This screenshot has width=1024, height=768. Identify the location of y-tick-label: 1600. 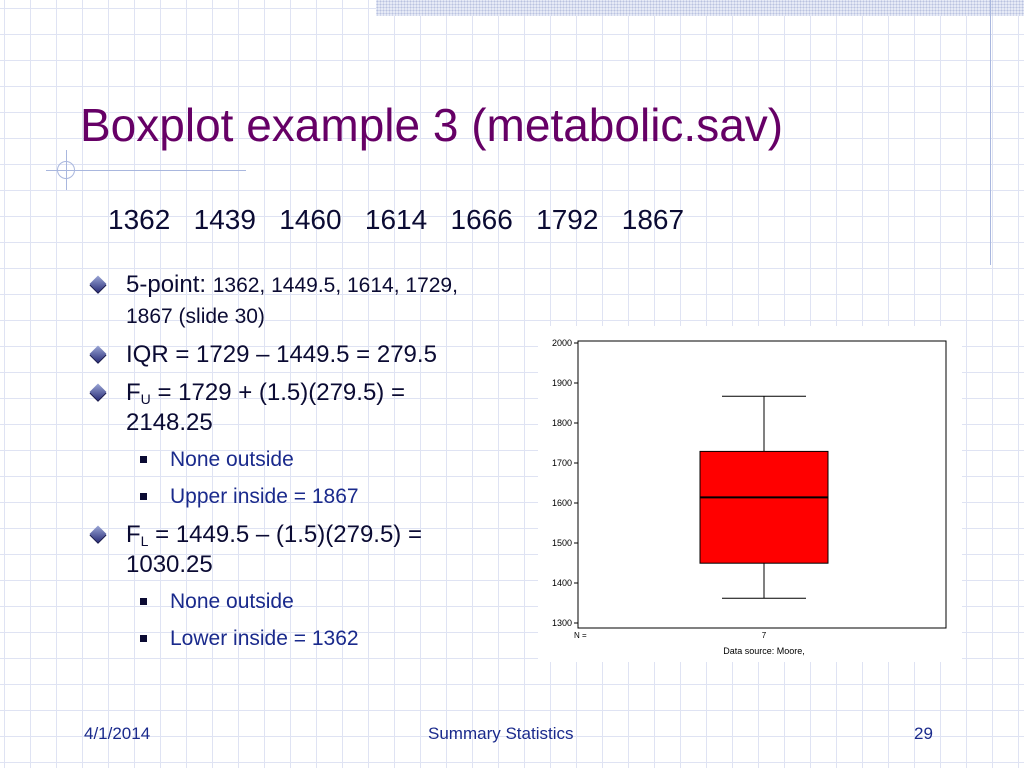
(562, 503).